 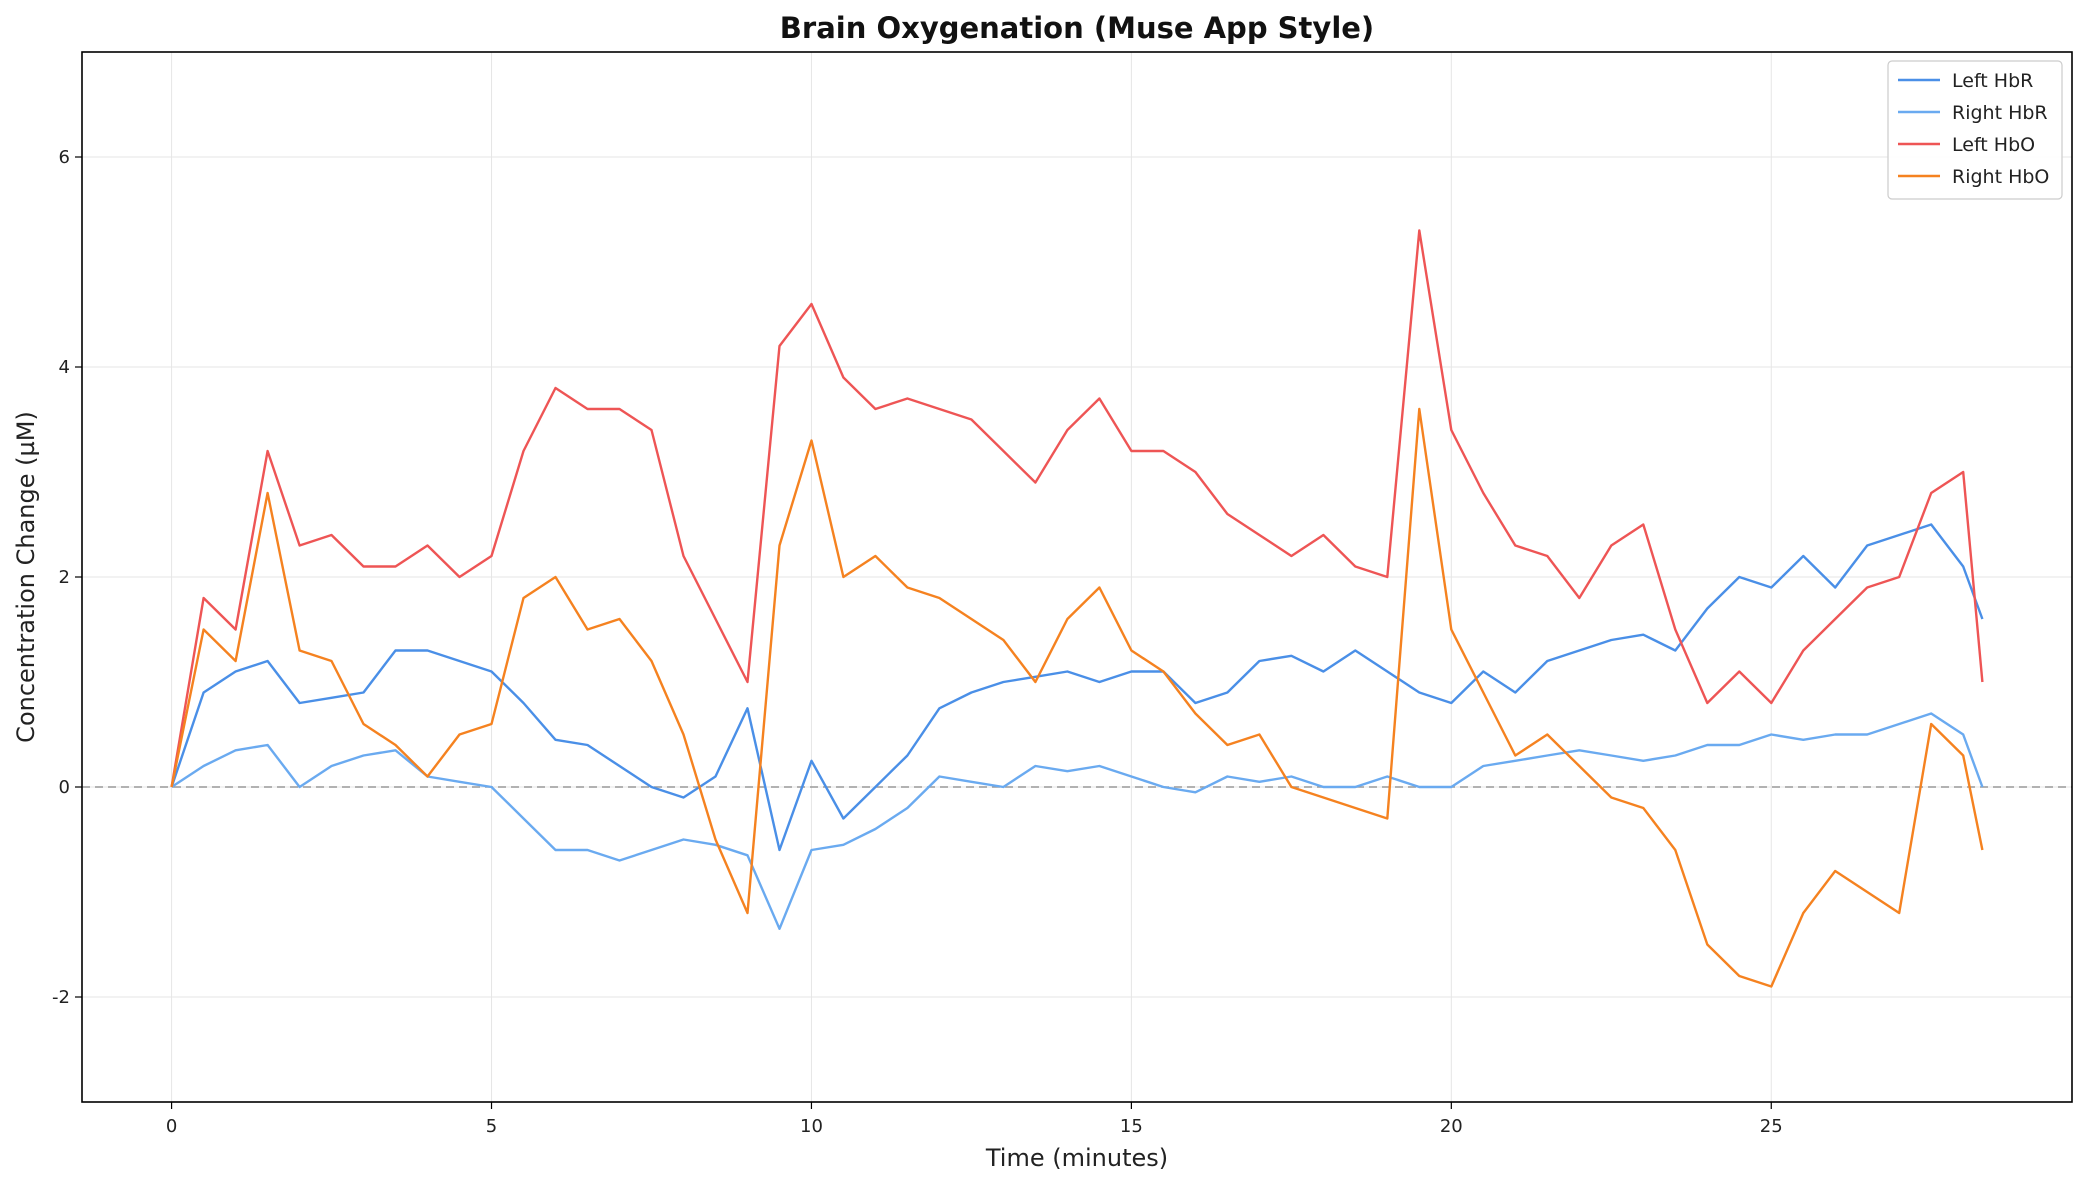 I want to click on y-tick-label: -2, so click(x=61, y=997).